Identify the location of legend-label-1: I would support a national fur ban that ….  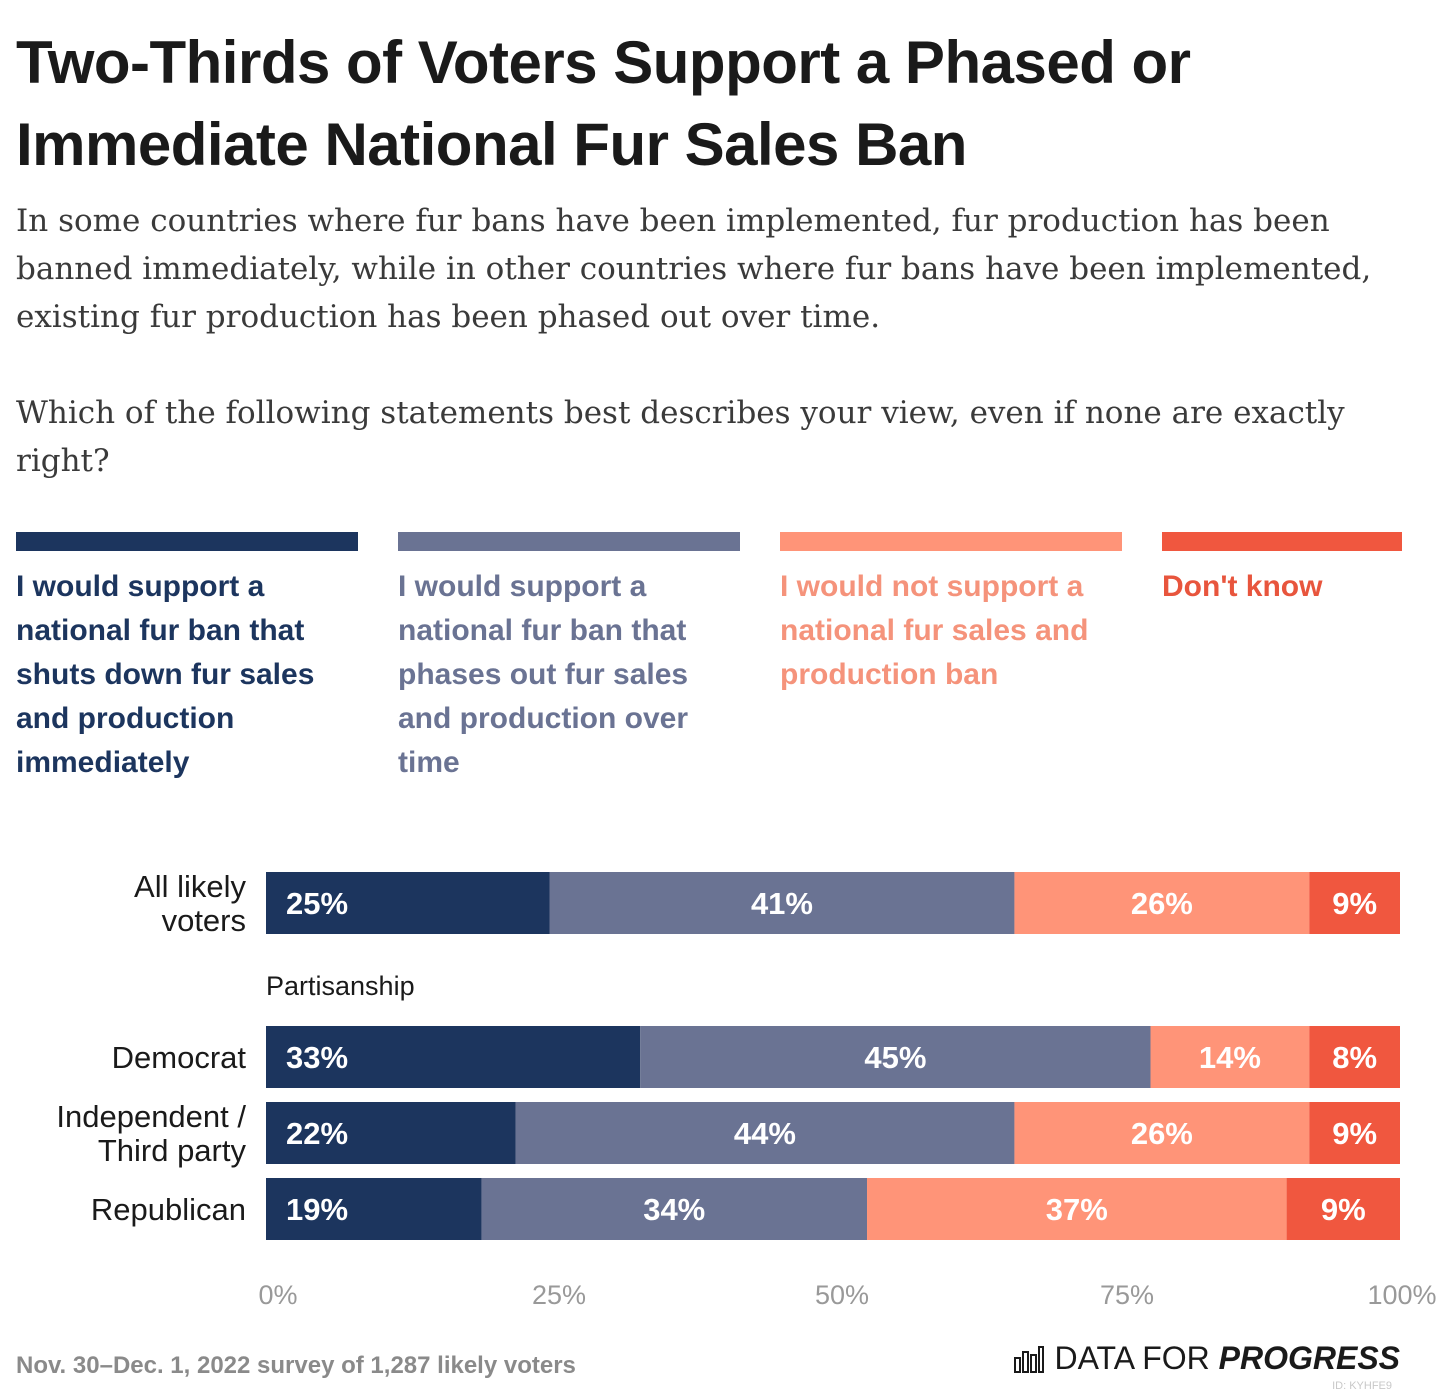
(165, 674).